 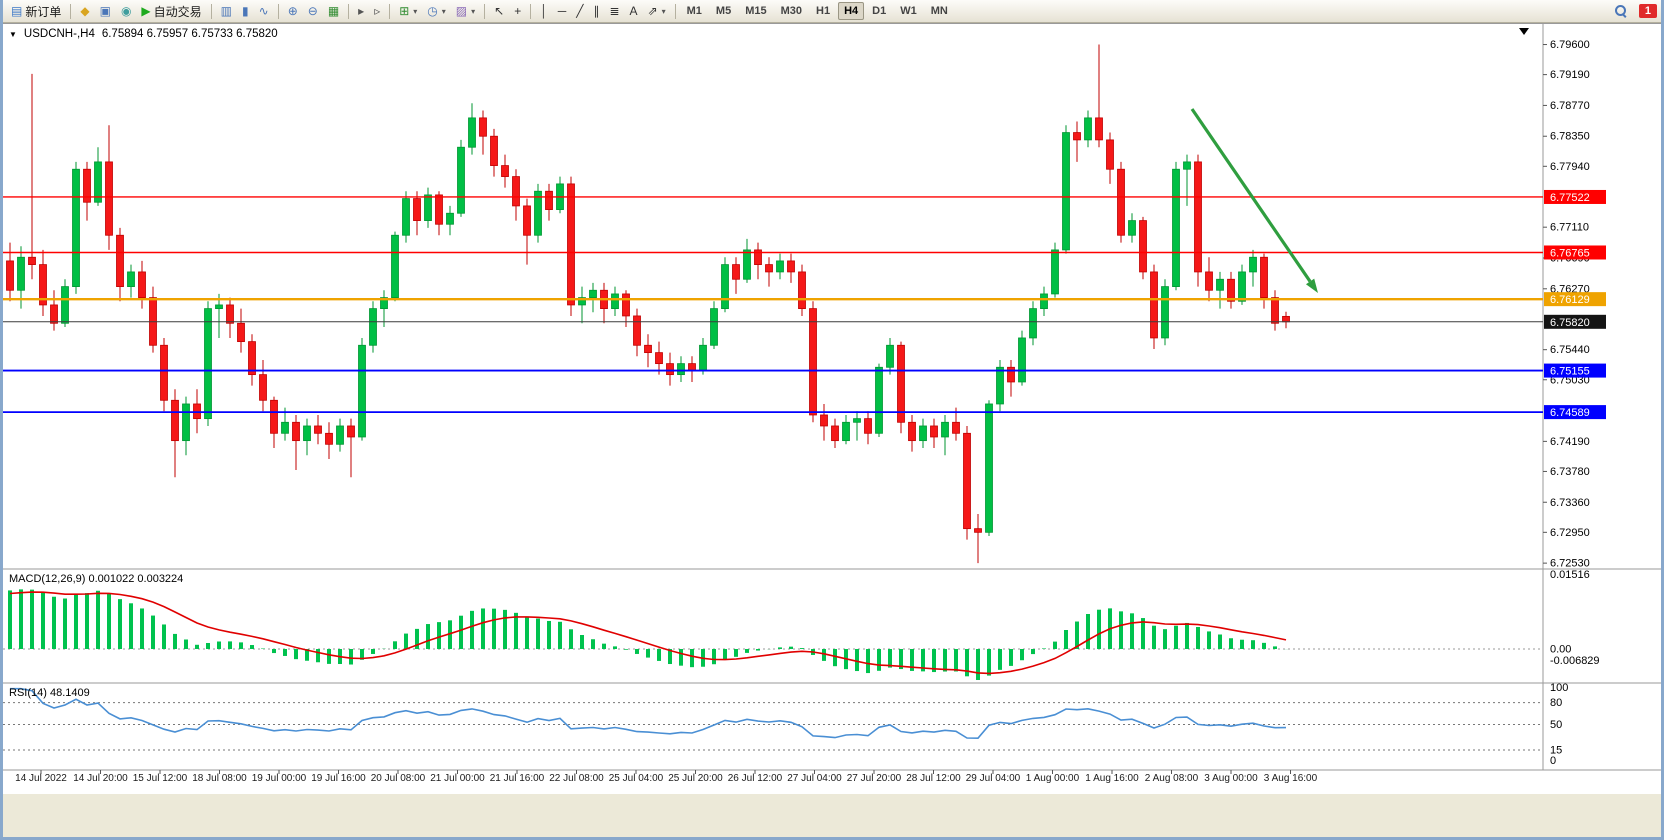 What do you see at coordinates (333, 11) in the screenshot?
I see `tile-windows-icon: ▦` at bounding box center [333, 11].